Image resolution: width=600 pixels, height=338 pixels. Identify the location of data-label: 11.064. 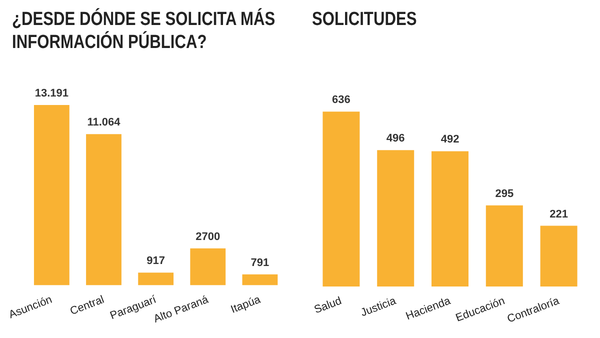
(104, 122).